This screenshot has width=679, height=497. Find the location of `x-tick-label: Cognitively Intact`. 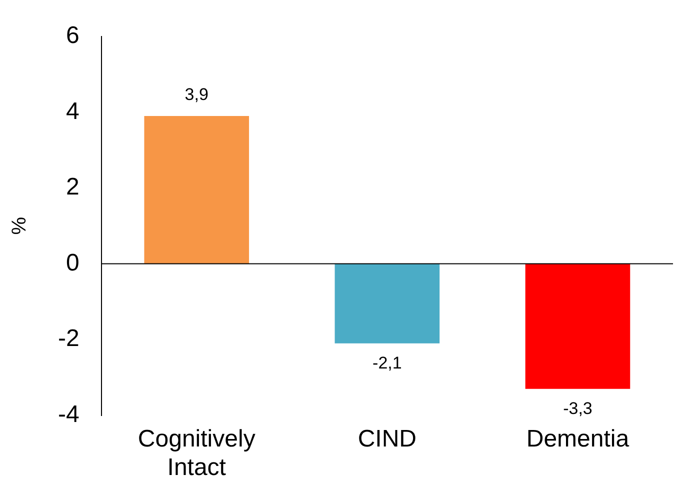

x-tick-label: Cognitively Intact is located at coordinates (197, 453).